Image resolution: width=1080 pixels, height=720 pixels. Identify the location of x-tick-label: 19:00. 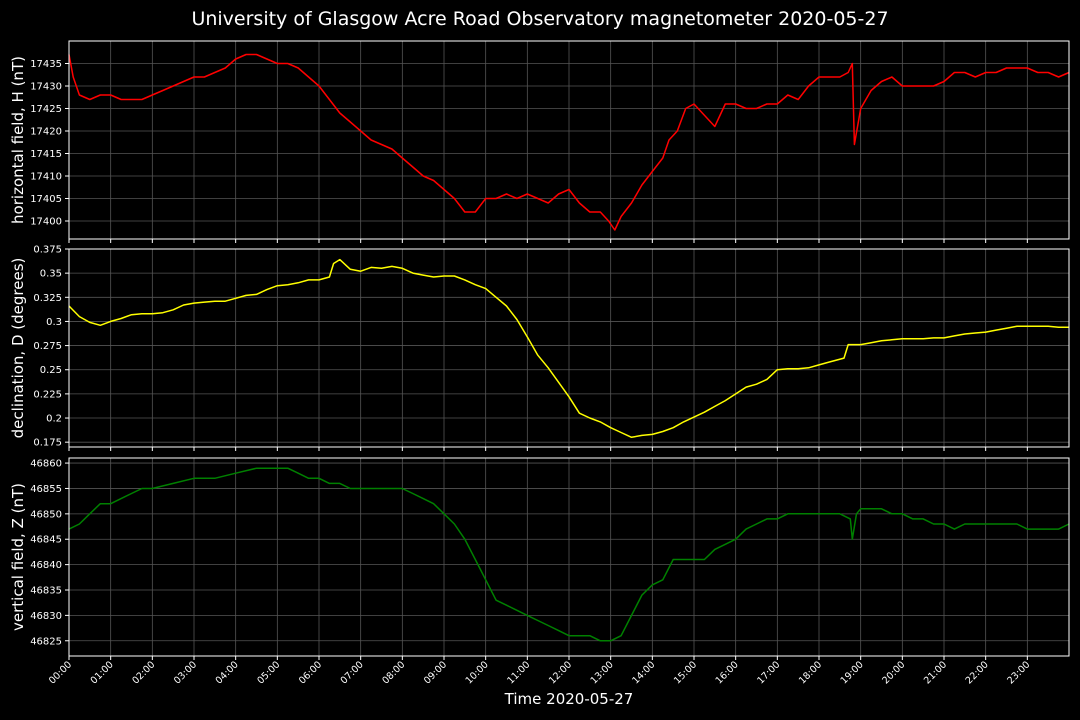
(852, 672).